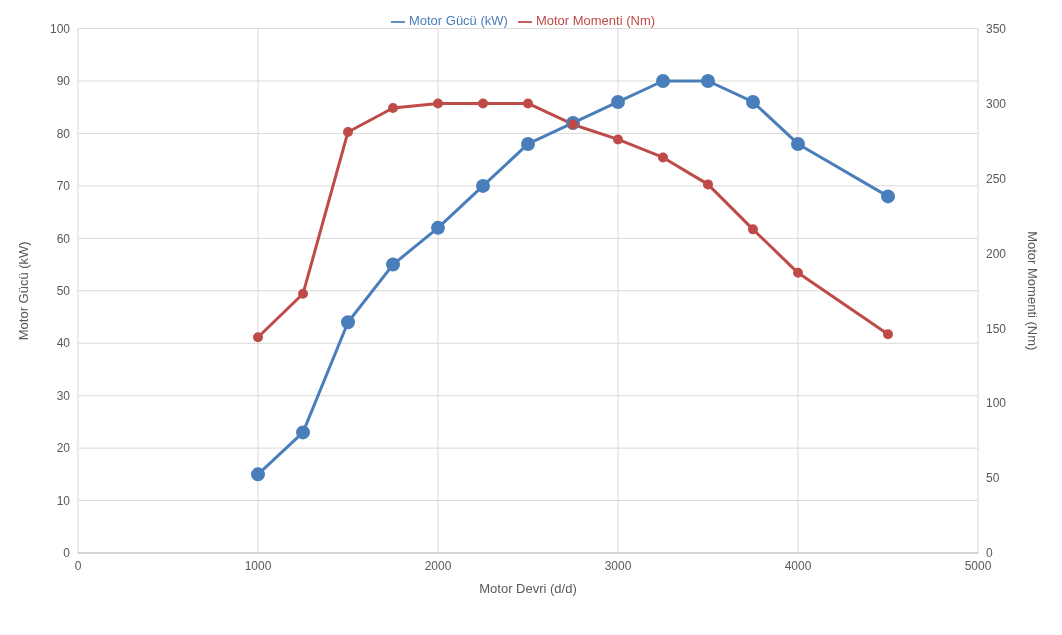 This screenshot has width=1062, height=635. Describe the element at coordinates (63, 395) in the screenshot. I see `y-tick-label: 30` at that location.